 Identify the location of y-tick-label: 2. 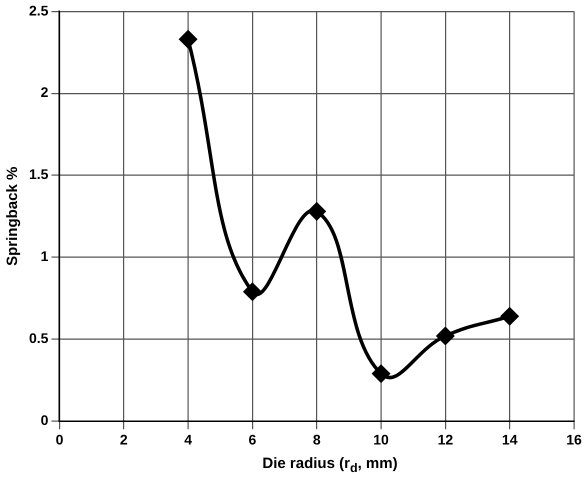
(44, 92).